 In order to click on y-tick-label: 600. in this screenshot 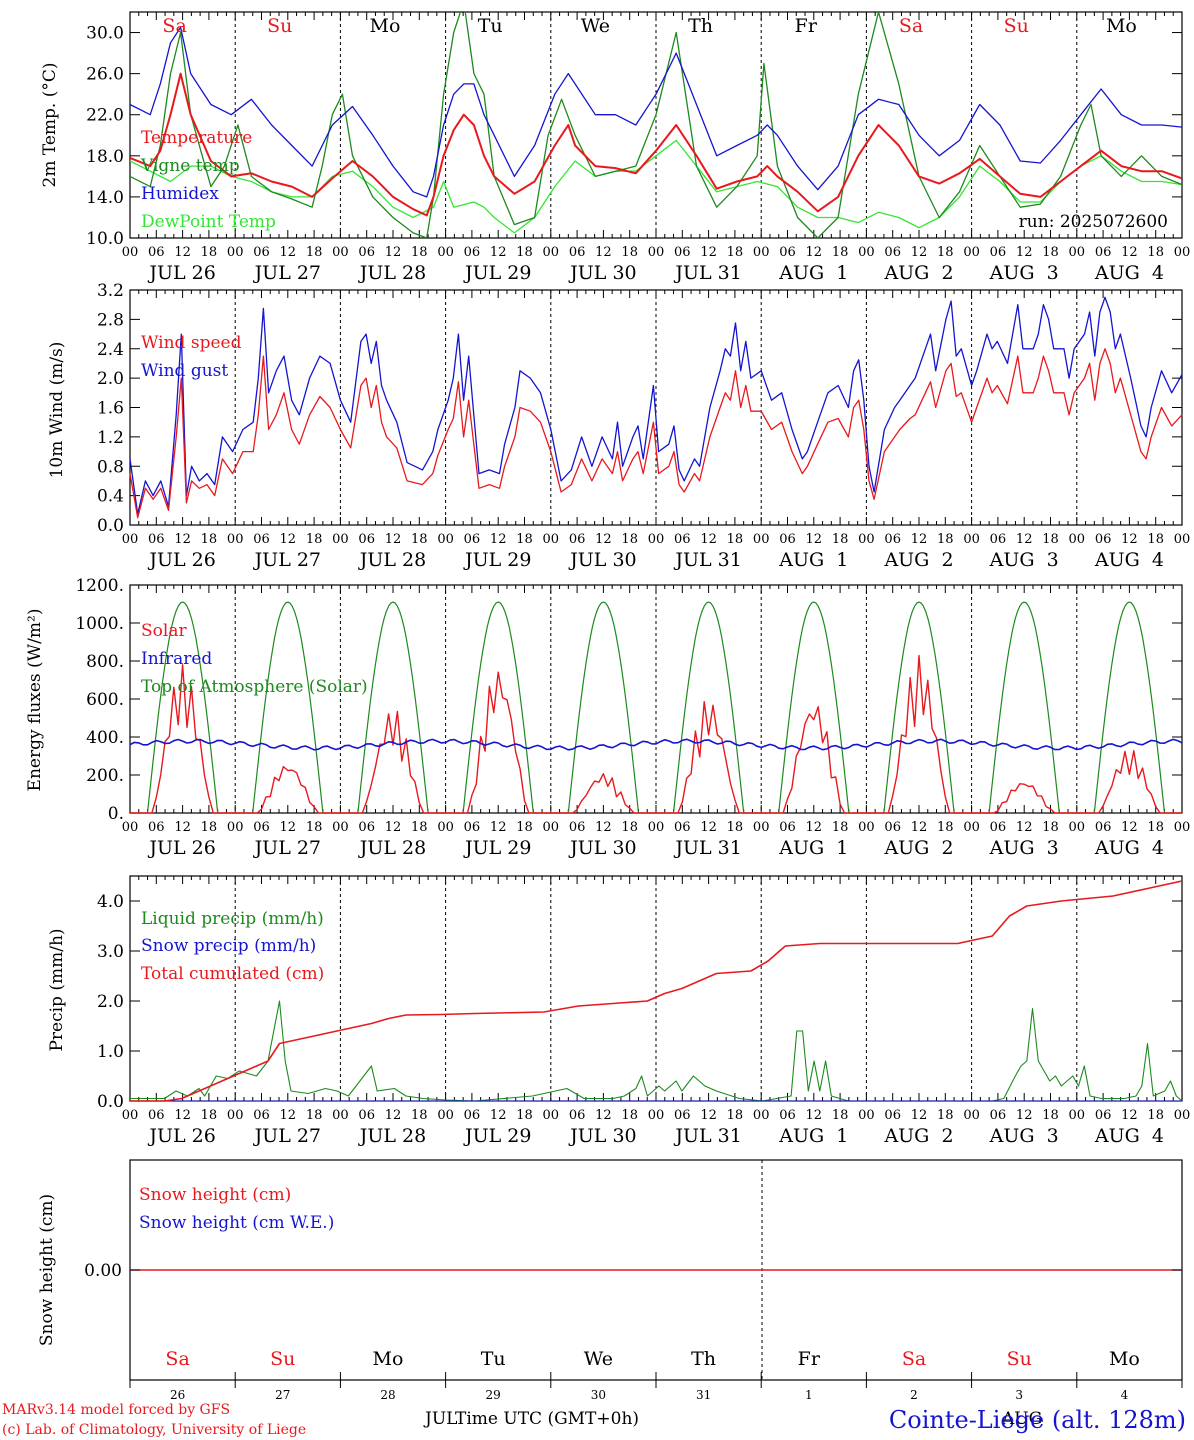, I will do `click(105, 700)`.